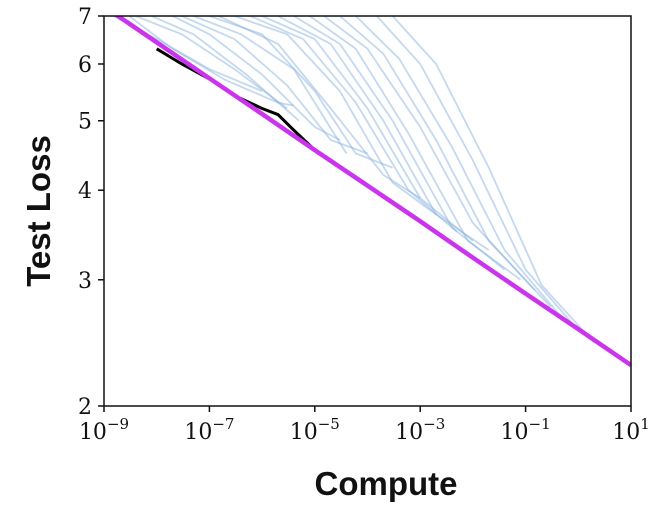 Image resolution: width=659 pixels, height=509 pixels. Describe the element at coordinates (209, 430) in the screenshot. I see `x-tick-label-1: 10⁻⁷` at that location.